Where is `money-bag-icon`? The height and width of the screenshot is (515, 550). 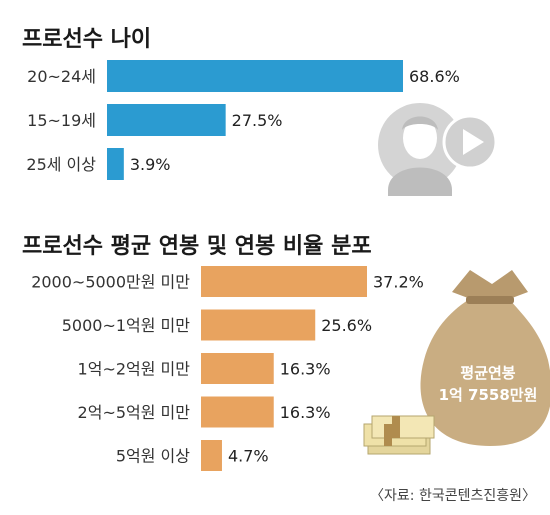 money-bag-icon is located at coordinates (485, 358).